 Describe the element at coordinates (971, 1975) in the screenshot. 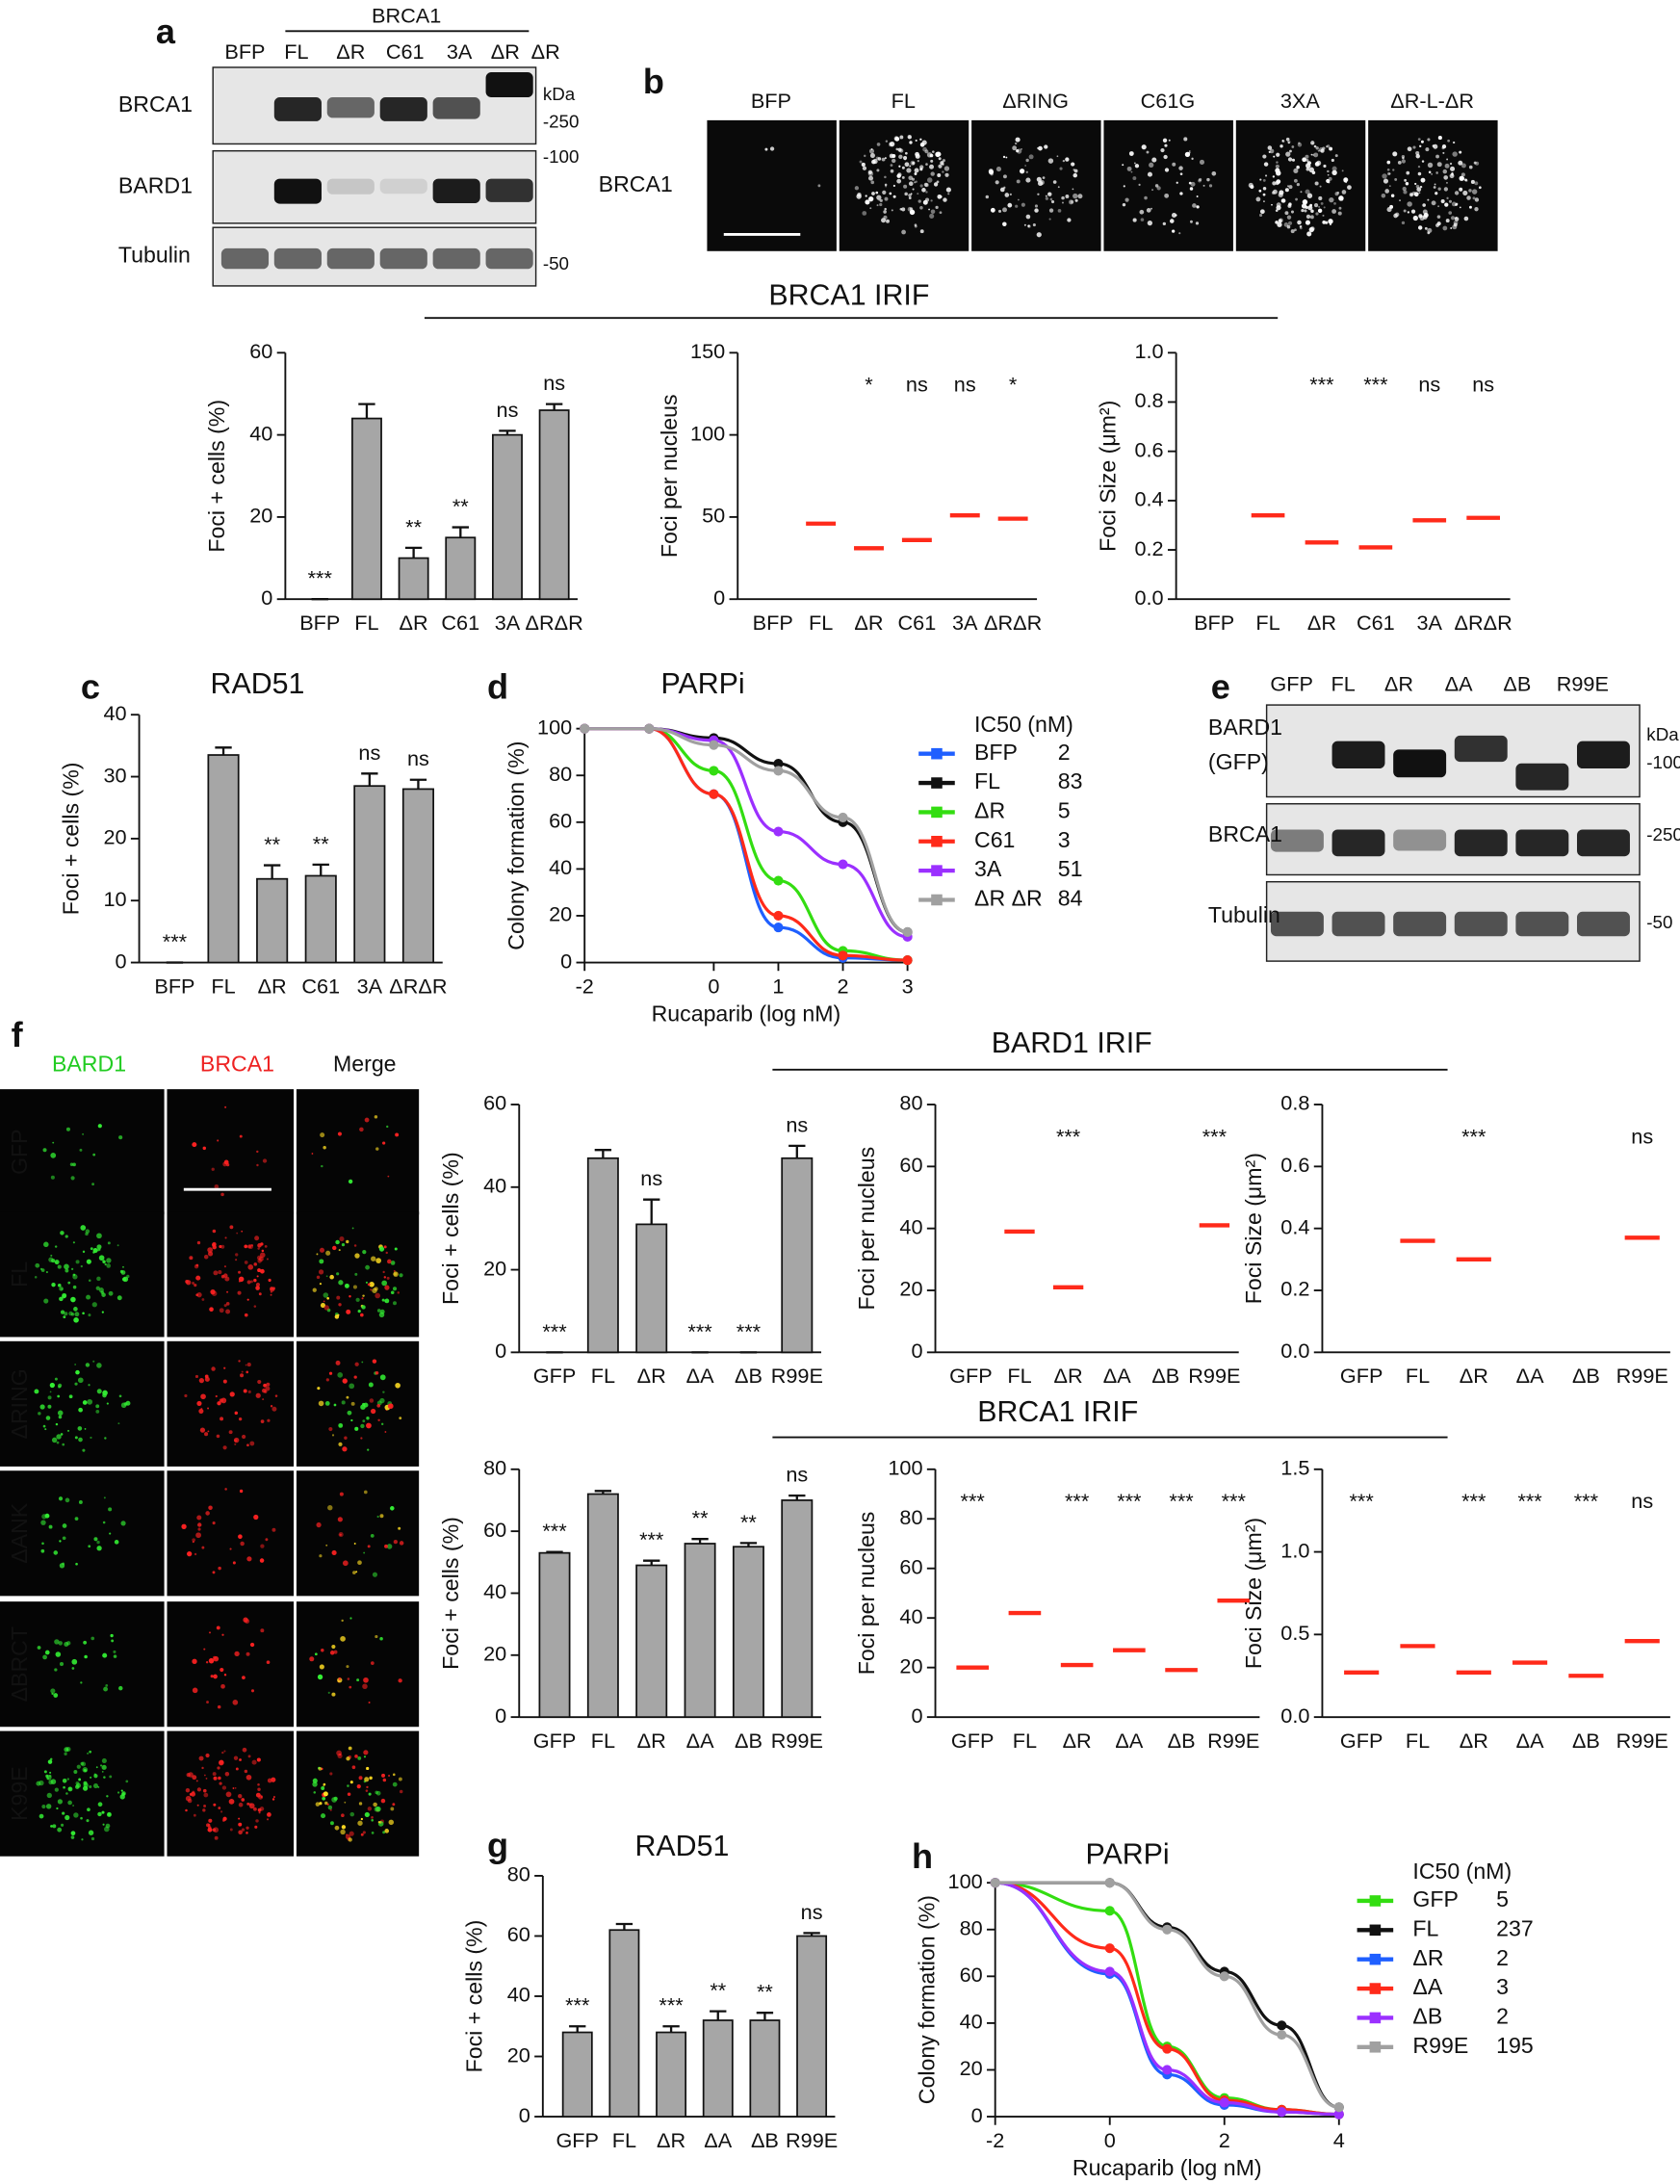

I see `y-tick-label: 60` at that location.